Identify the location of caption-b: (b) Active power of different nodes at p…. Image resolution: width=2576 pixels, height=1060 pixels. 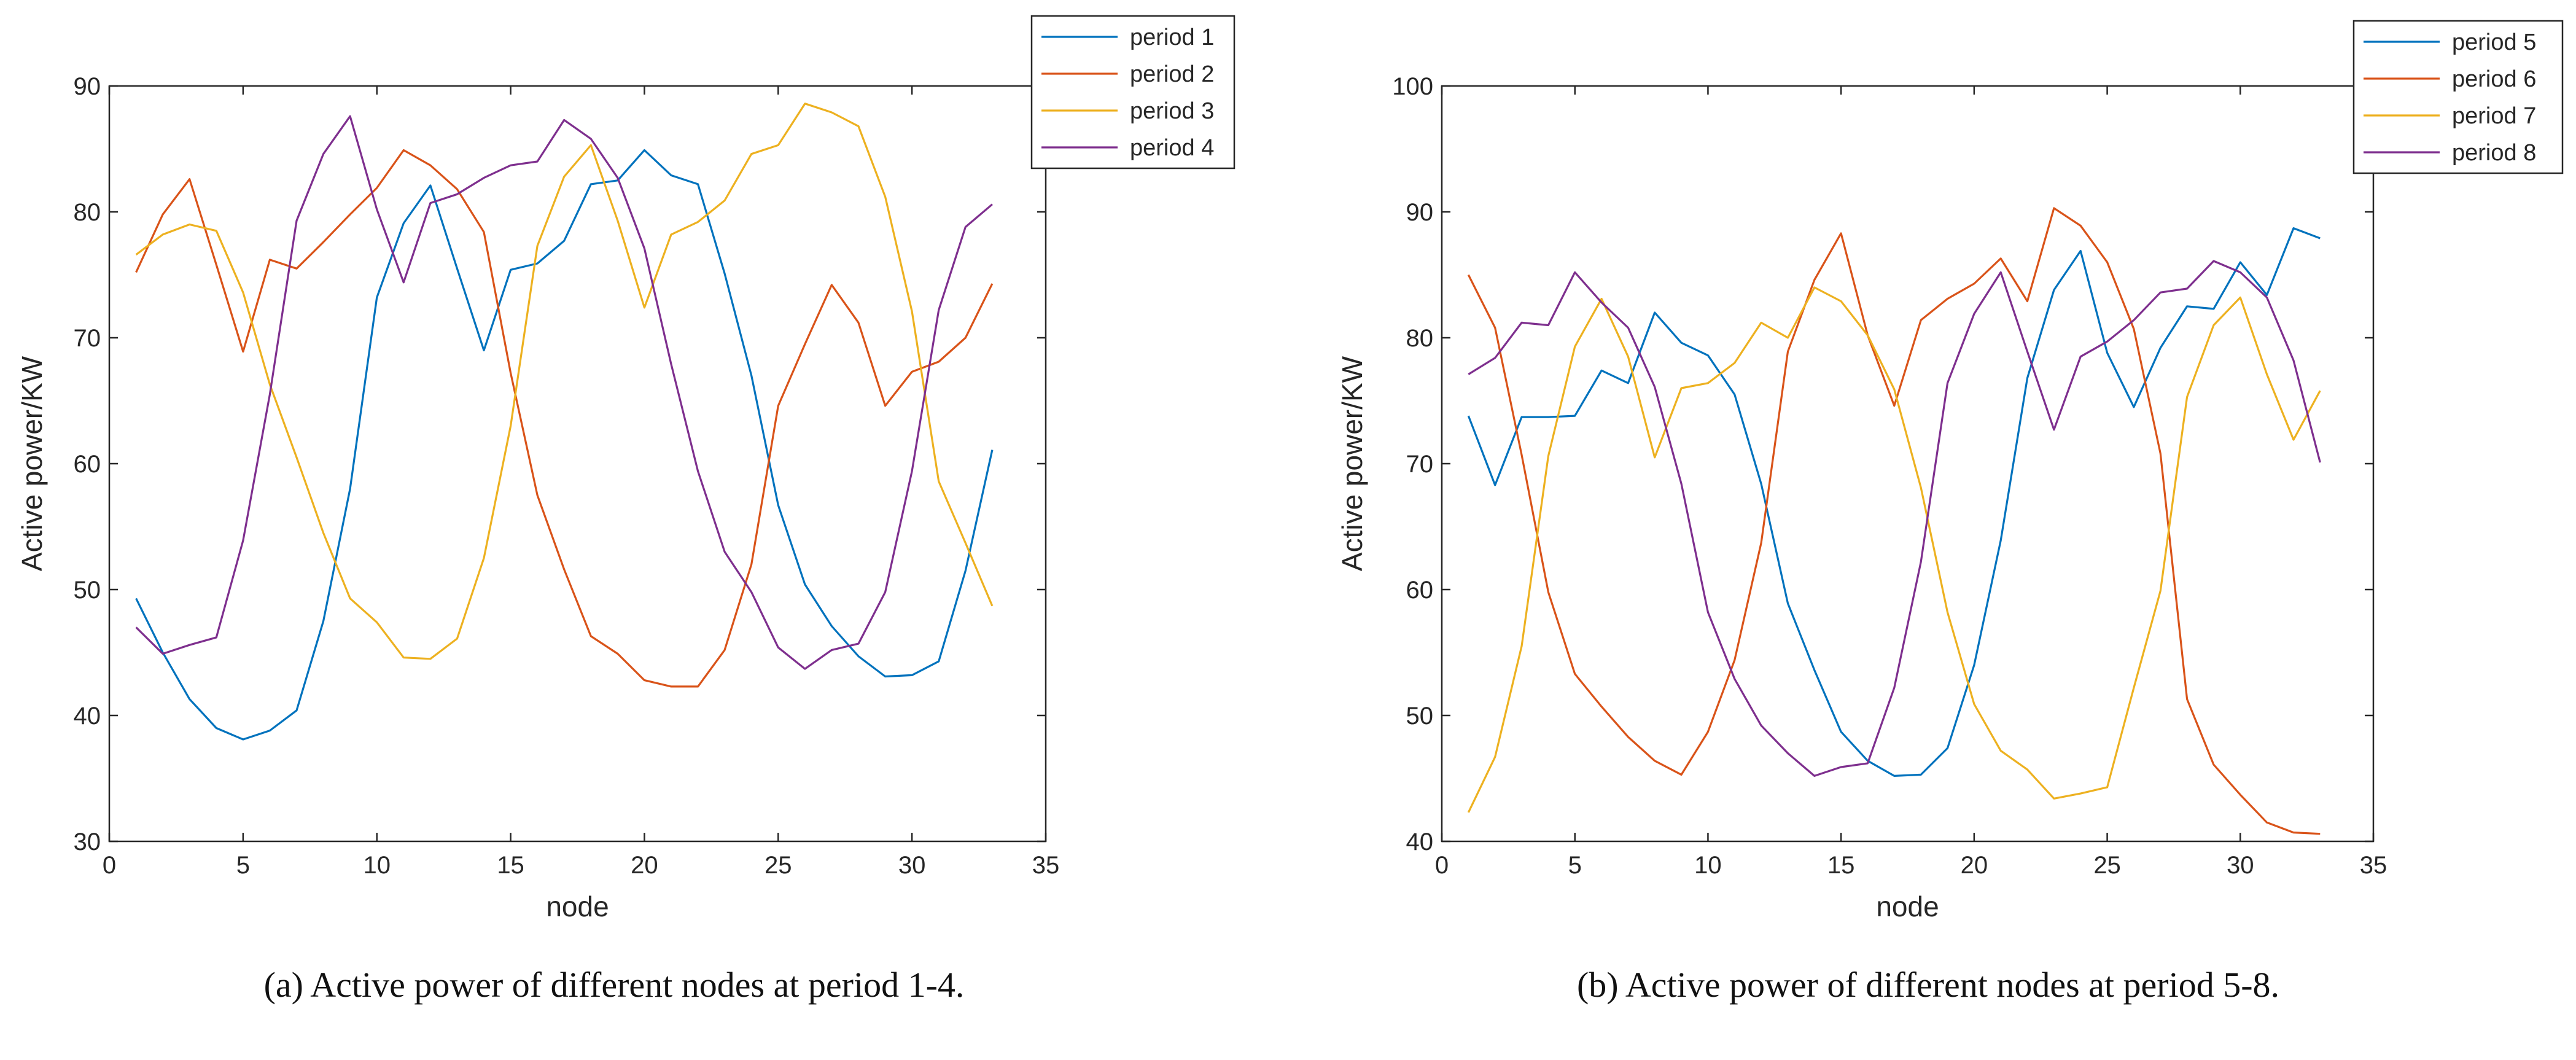
(1928, 985).